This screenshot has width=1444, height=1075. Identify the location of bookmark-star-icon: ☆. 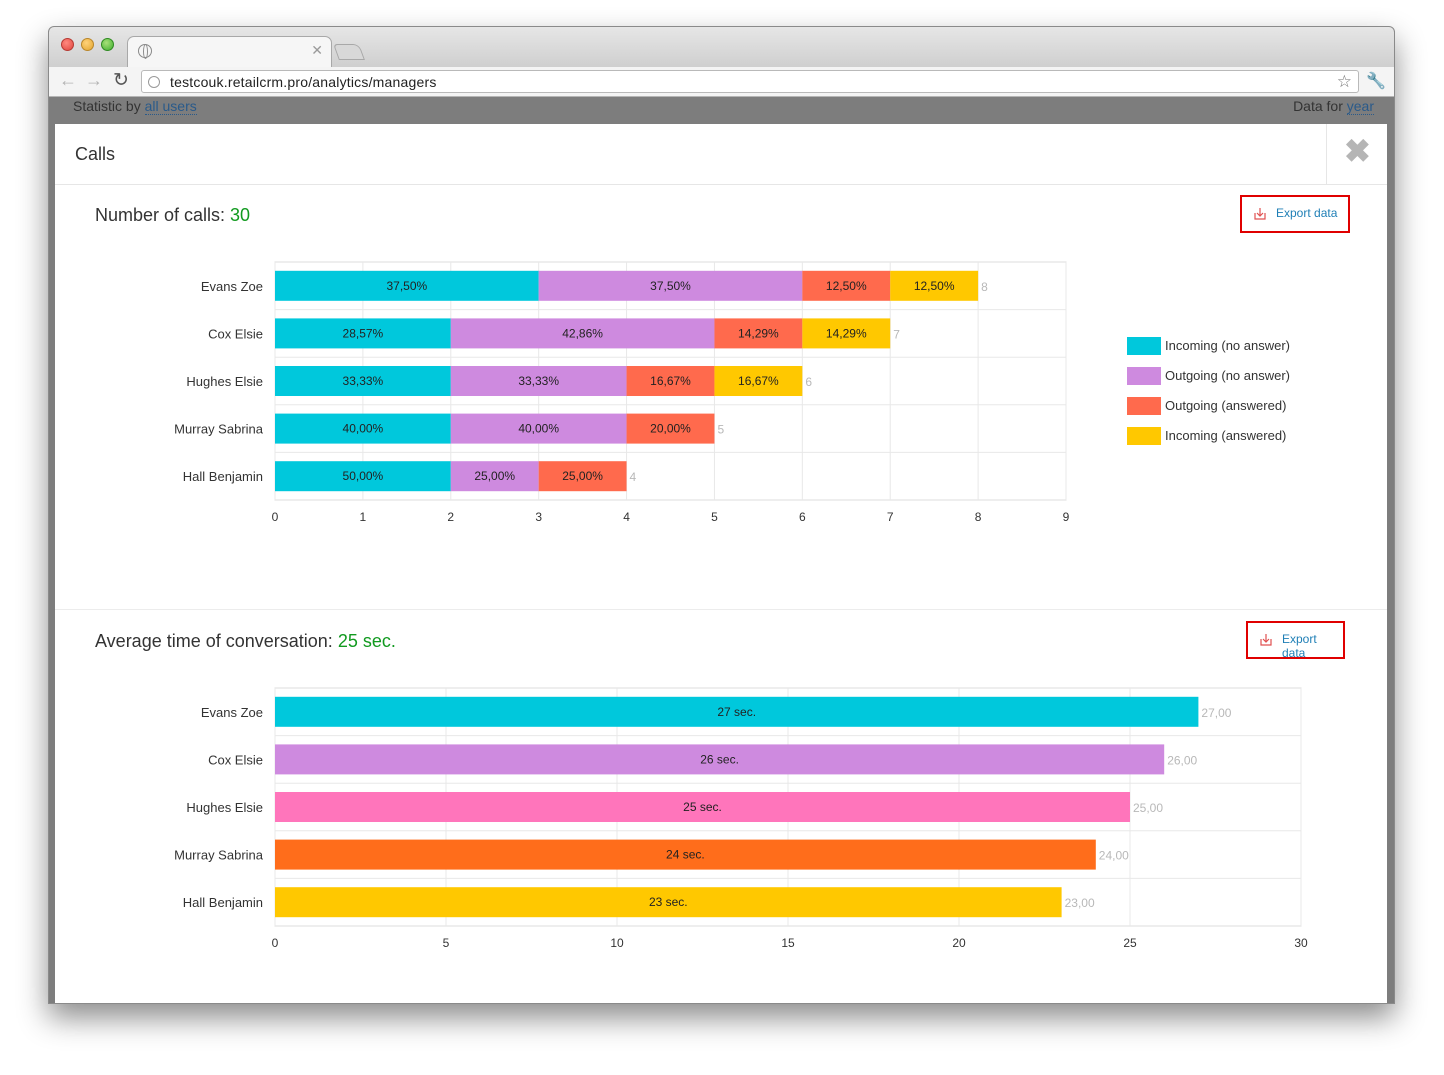
(1344, 81).